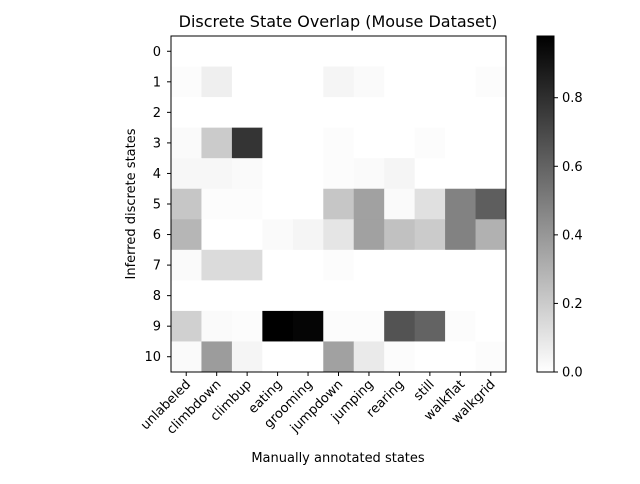 The height and width of the screenshot is (484, 640). Describe the element at coordinates (430, 204) in the screenshot. I see `heatmap-cell-r5-c8` at that location.